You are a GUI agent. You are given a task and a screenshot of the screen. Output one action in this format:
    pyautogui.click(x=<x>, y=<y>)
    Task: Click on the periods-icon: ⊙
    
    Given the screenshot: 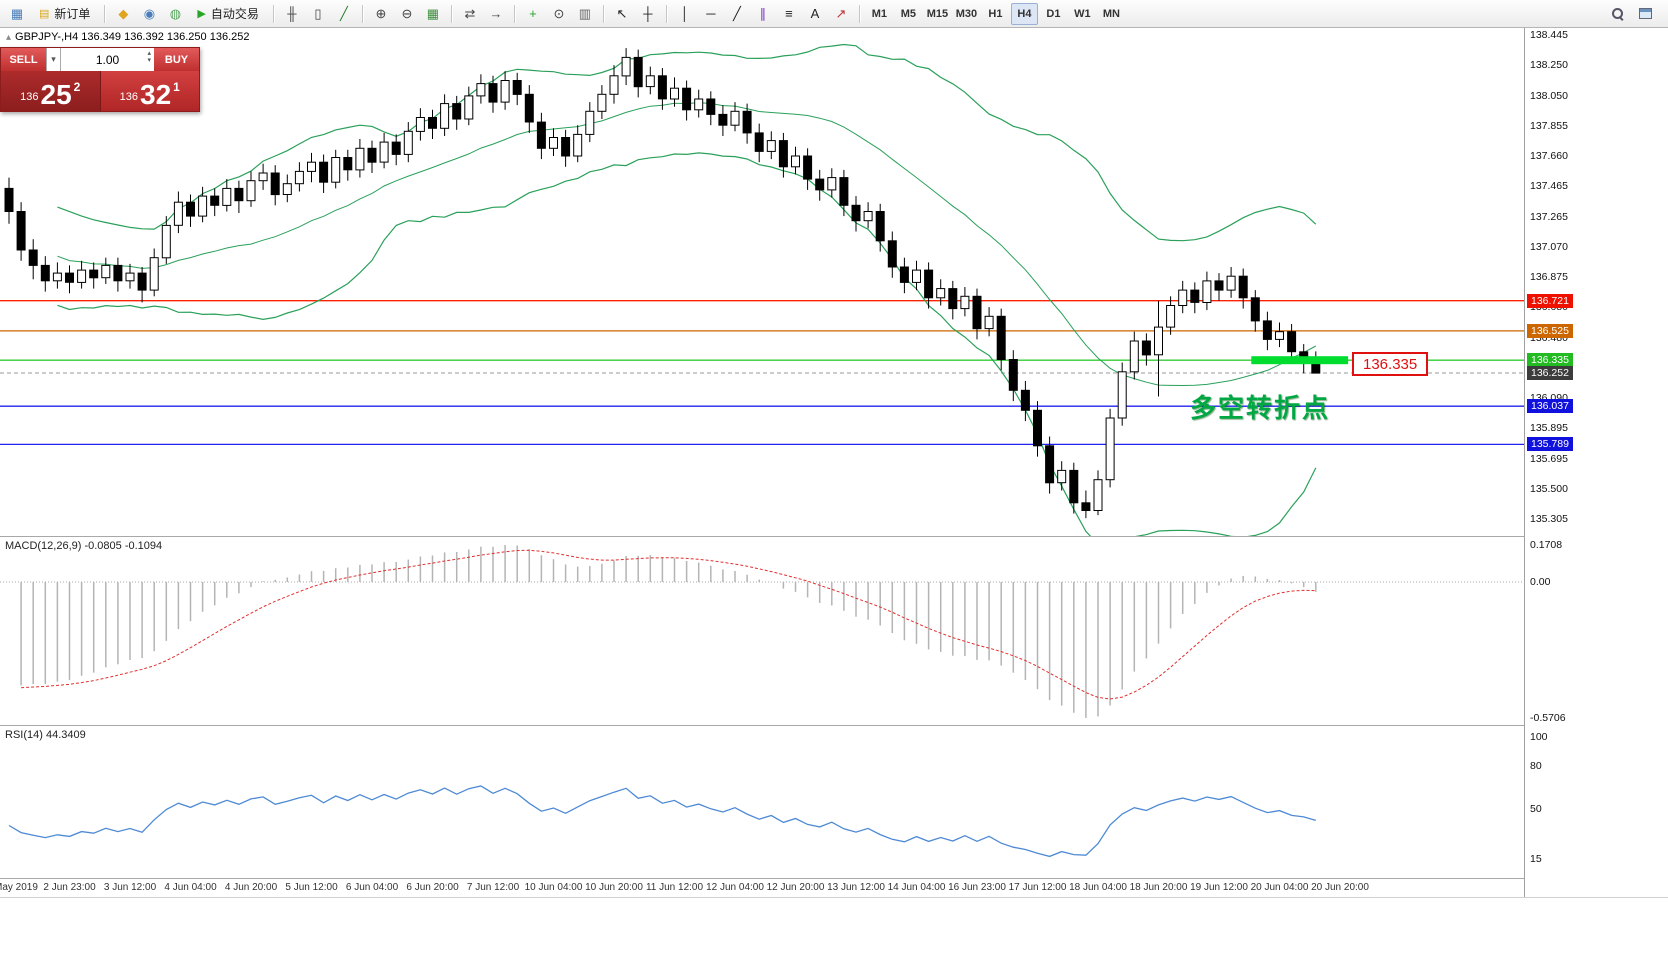 What is the action you would take?
    pyautogui.click(x=559, y=13)
    